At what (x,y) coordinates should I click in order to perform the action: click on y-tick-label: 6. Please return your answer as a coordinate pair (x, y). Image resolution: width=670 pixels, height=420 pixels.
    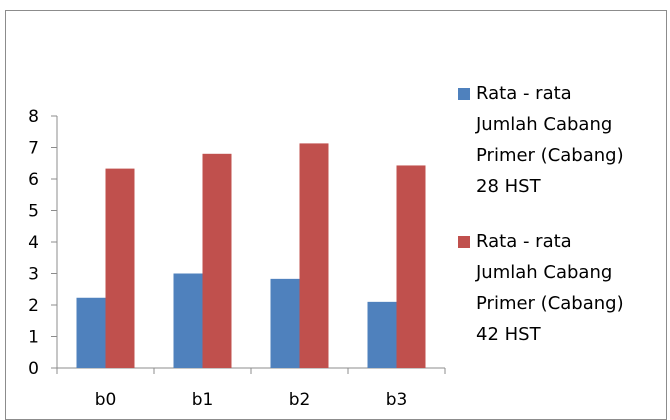
    Looking at the image, I should click on (33, 180).